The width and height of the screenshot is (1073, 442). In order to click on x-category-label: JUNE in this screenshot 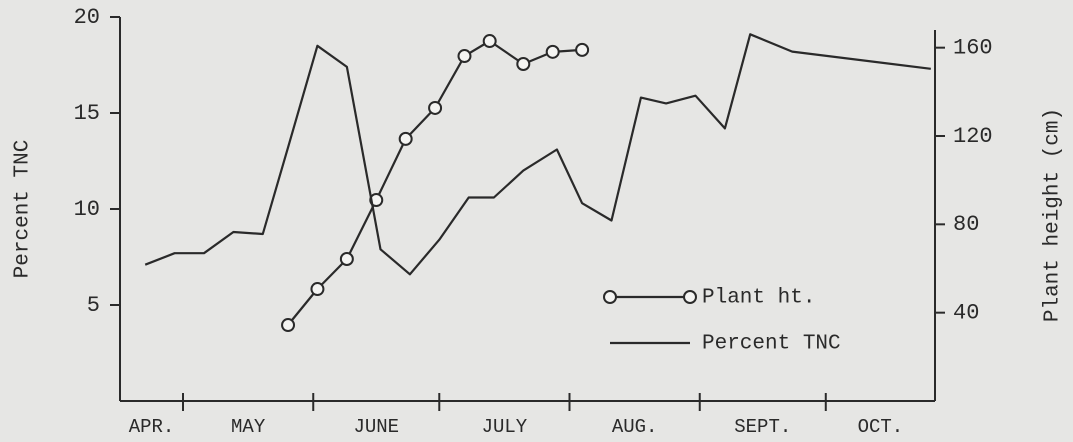, I will do `click(376, 427)`.